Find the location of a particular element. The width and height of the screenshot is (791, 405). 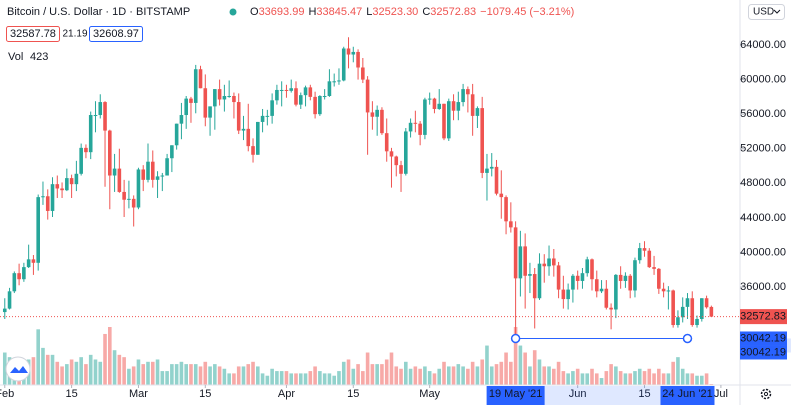

logo-circle is located at coordinates (18, 369).